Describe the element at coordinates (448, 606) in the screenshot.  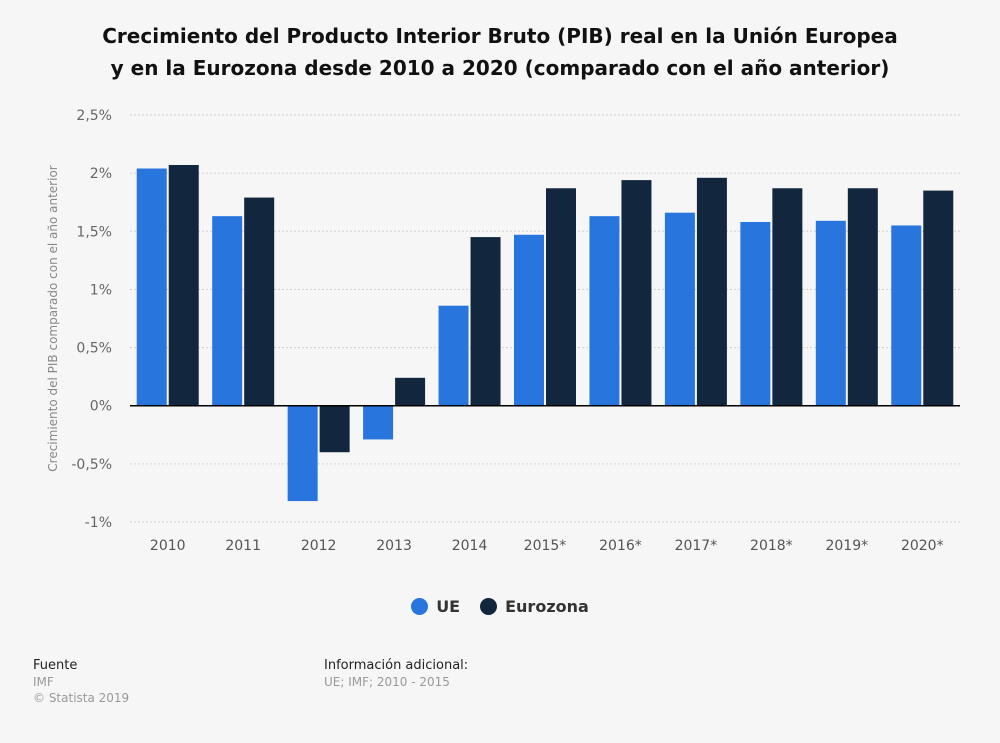
I see `legend-label: UE` at that location.